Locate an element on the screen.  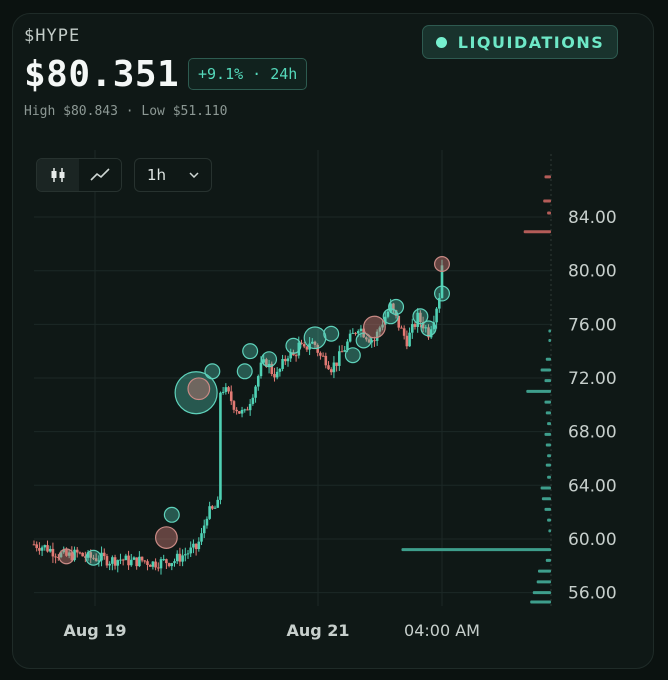
liquidations-toggle-button: LIQUIDATIONS is located at coordinates (520, 42).